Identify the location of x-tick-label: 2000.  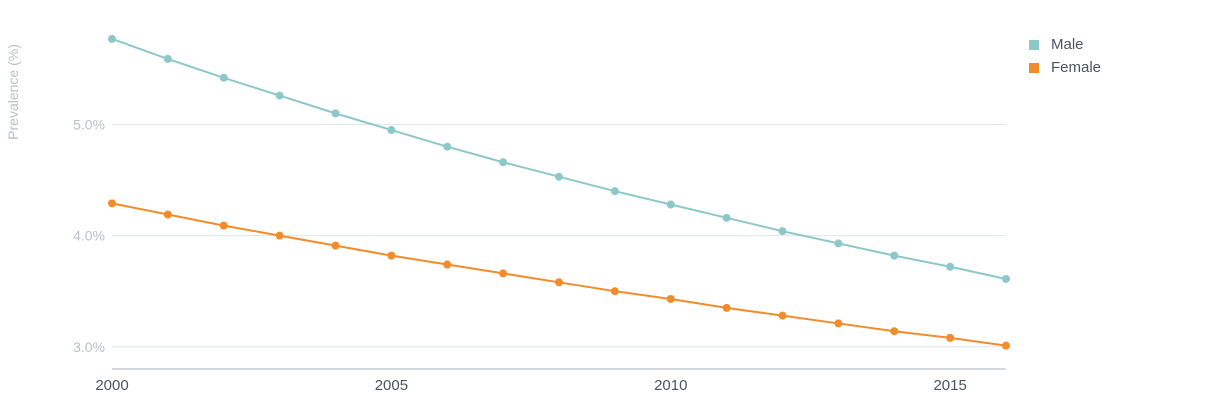
(111, 385).